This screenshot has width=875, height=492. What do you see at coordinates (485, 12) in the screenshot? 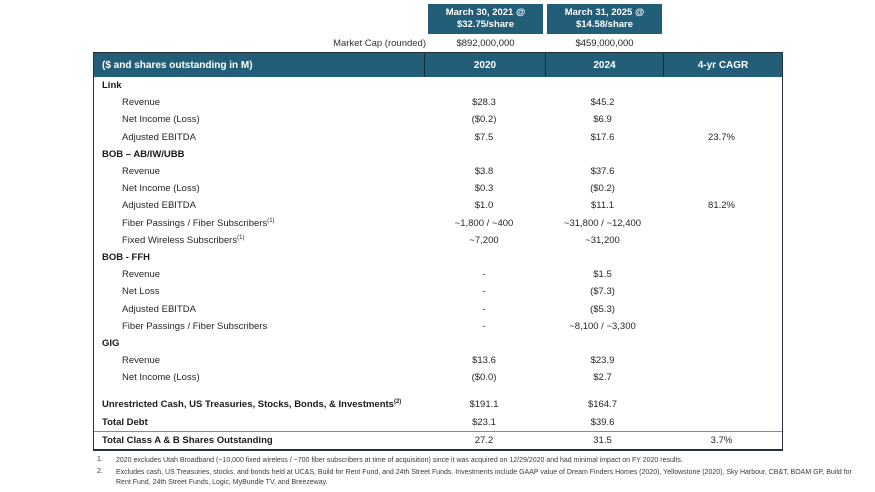
I see `share-date-2021: March 30, 2021 @` at bounding box center [485, 12].